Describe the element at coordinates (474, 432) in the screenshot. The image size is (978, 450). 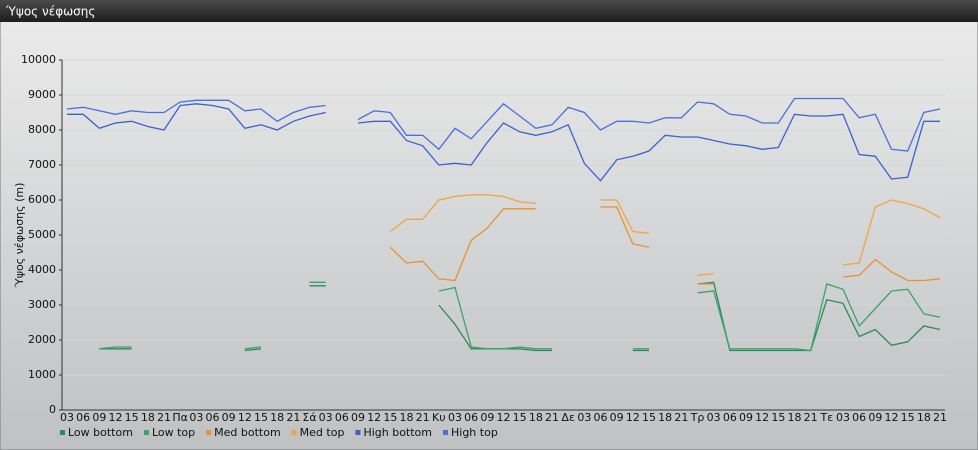
I see `legend-label: High top` at that location.